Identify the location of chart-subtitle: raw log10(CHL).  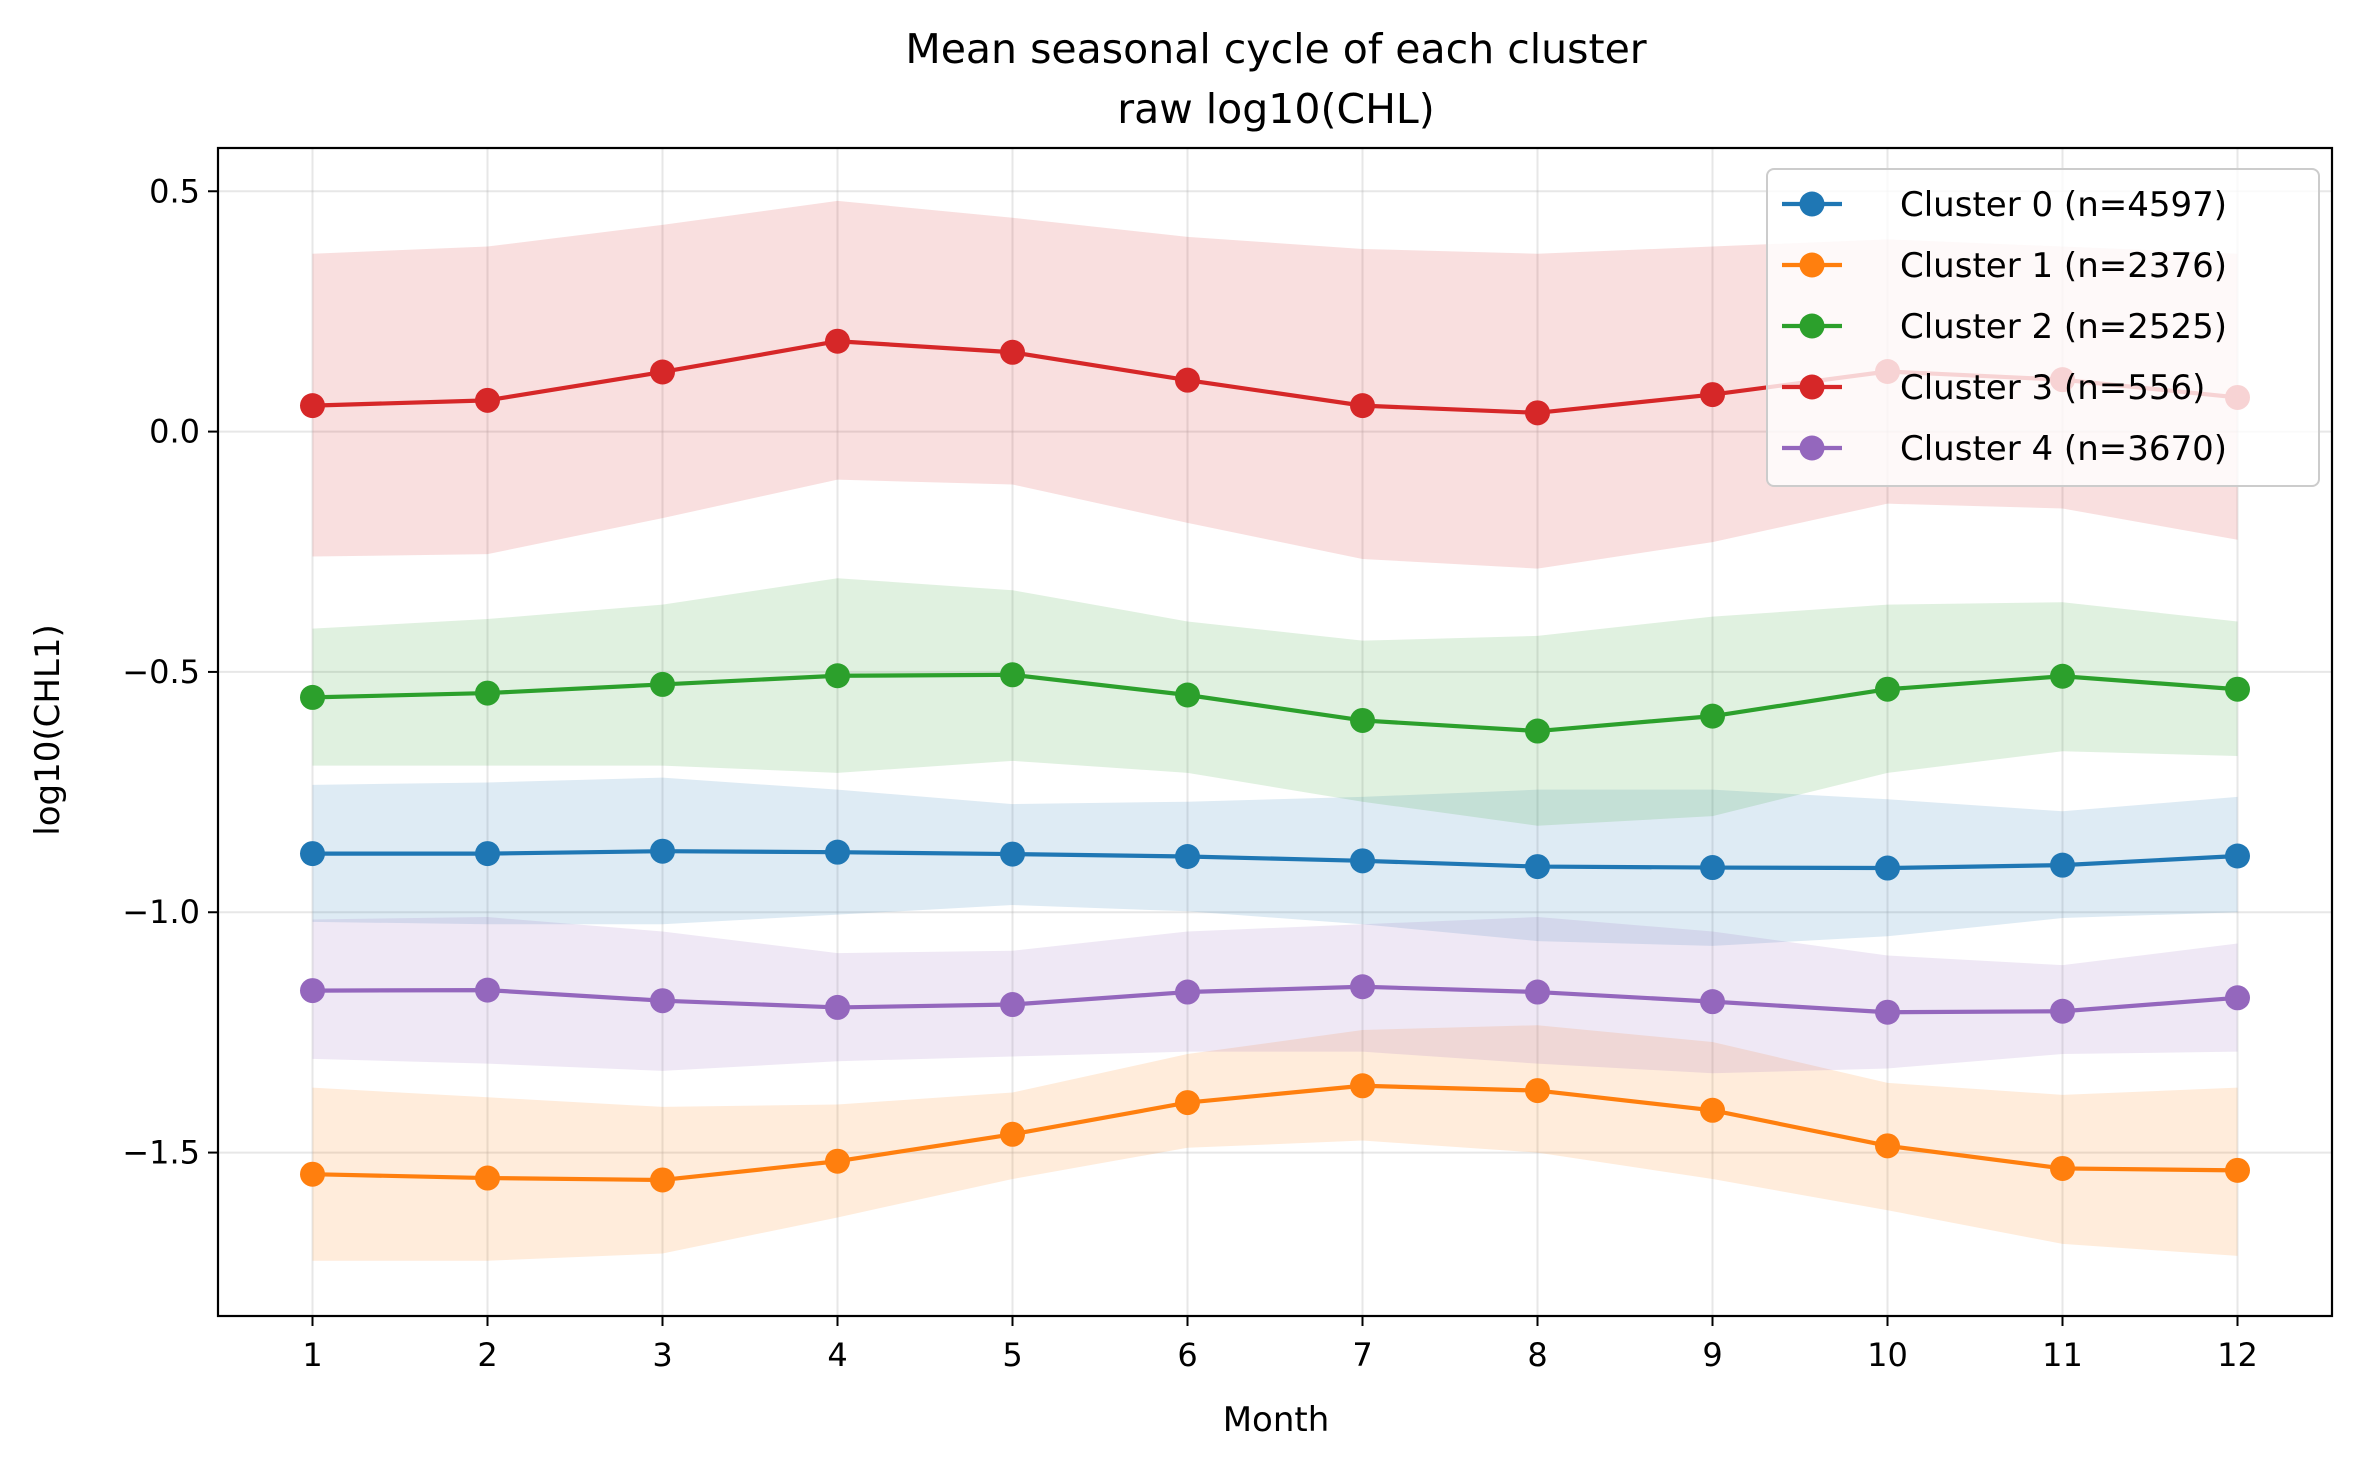
(1276, 109).